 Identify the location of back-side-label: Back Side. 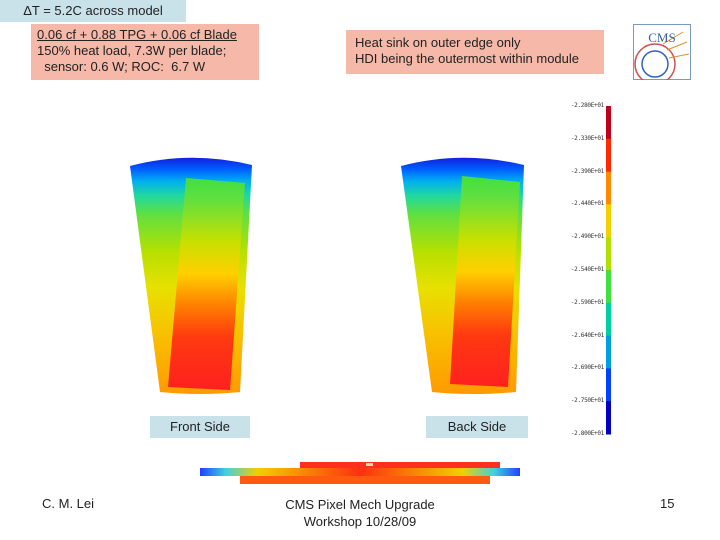
(477, 427).